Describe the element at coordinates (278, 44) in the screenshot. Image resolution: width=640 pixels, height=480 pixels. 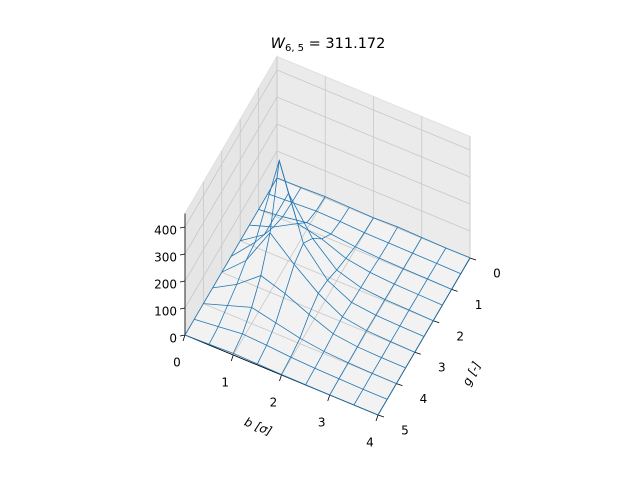
I see `title-symbol: W` at that location.